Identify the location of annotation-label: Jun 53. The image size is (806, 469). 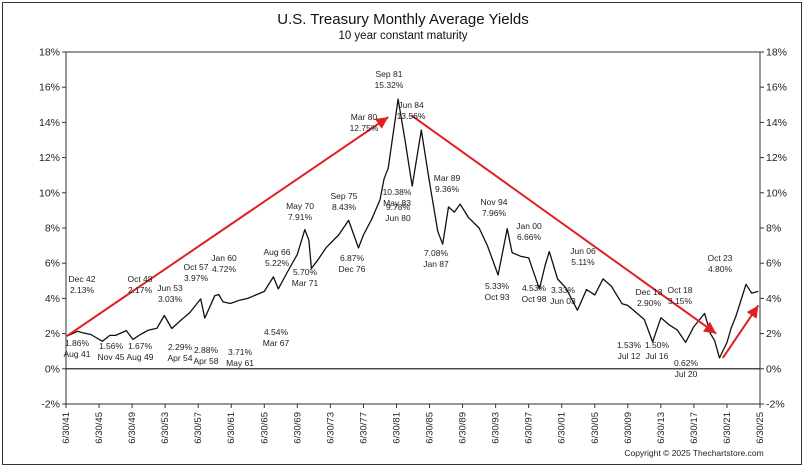
(170, 288).